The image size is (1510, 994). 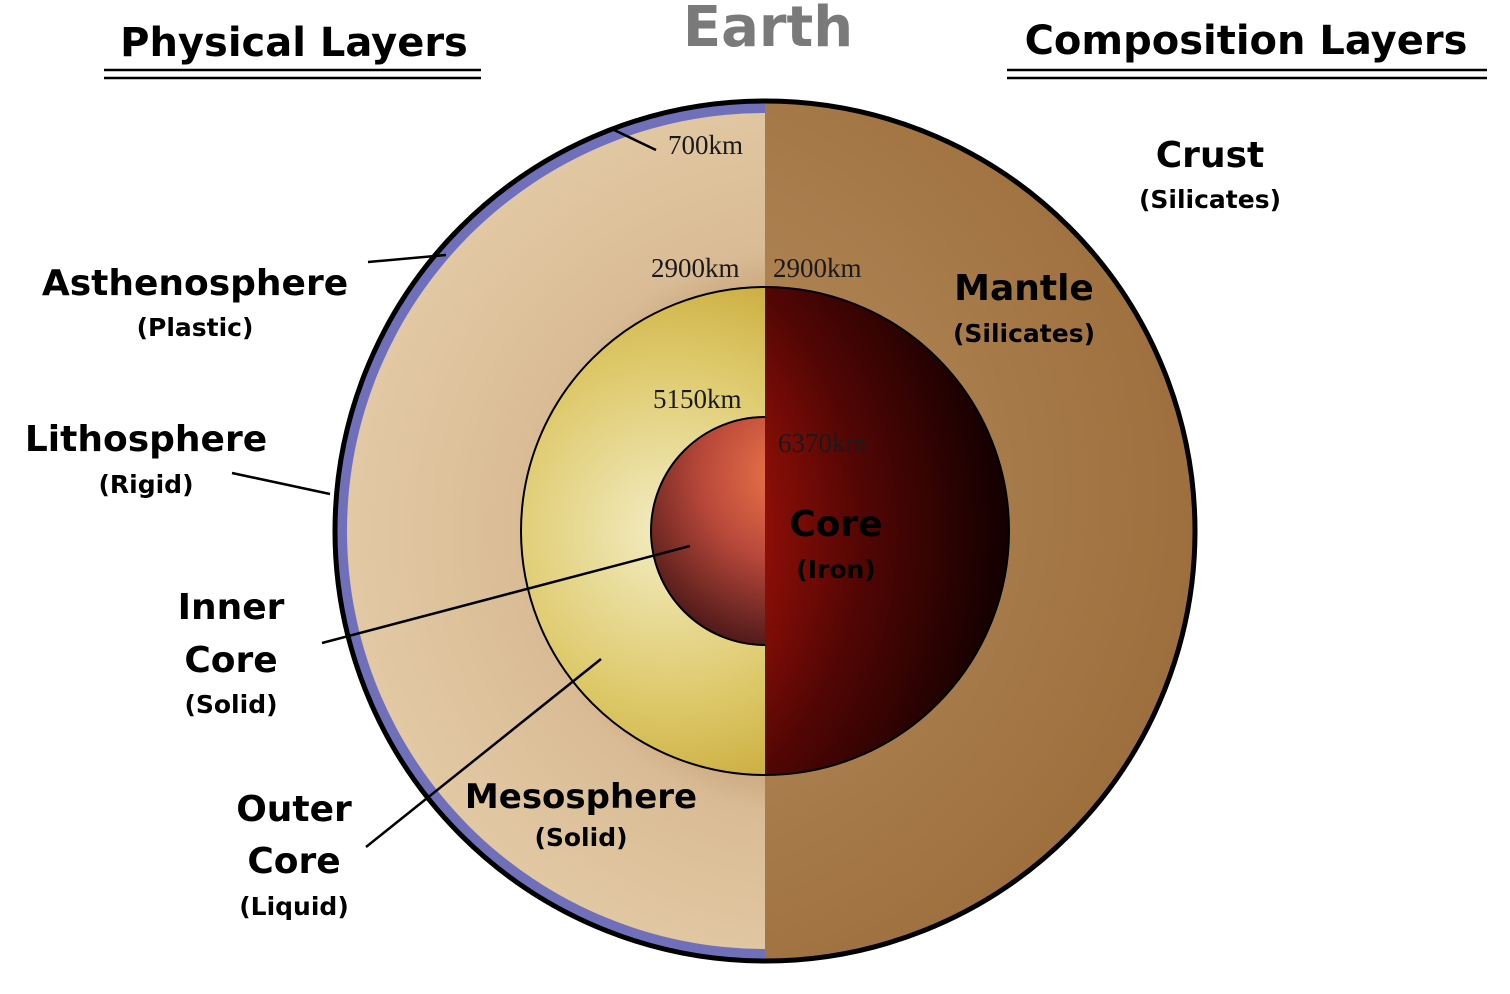 I want to click on inner-core-region, so click(x=707, y=531).